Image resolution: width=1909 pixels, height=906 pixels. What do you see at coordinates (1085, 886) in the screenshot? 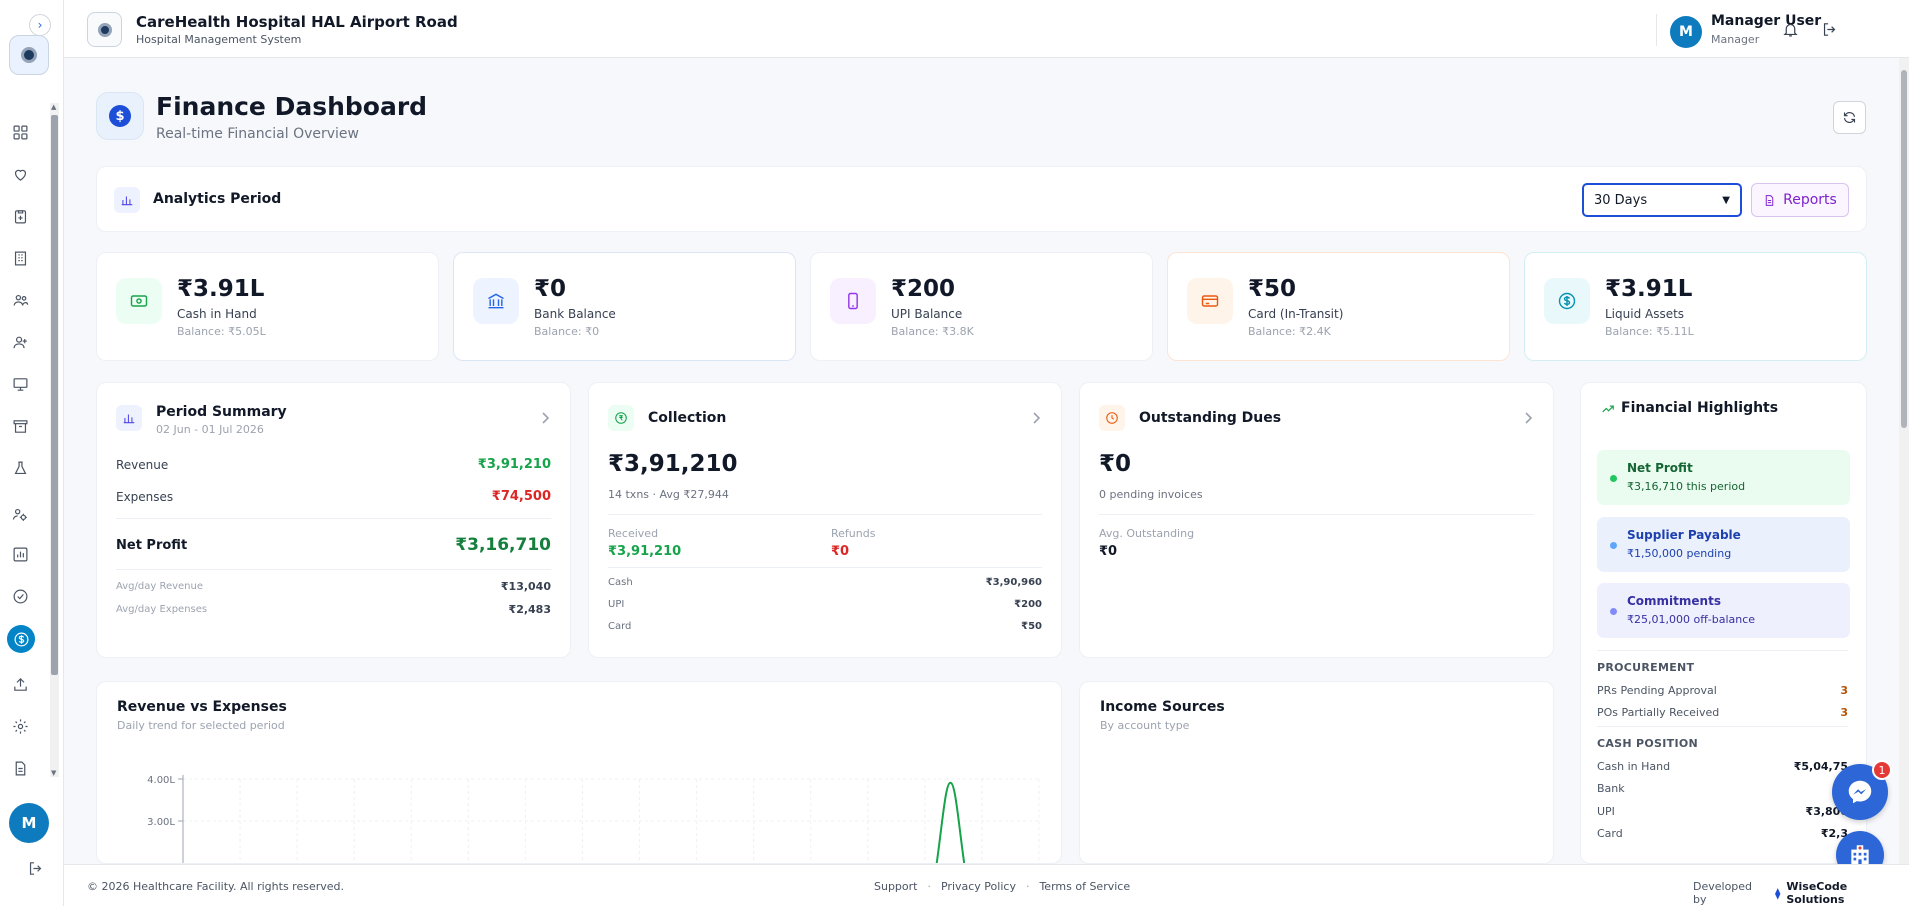
I see `terms-link: Terms of Service` at bounding box center [1085, 886].